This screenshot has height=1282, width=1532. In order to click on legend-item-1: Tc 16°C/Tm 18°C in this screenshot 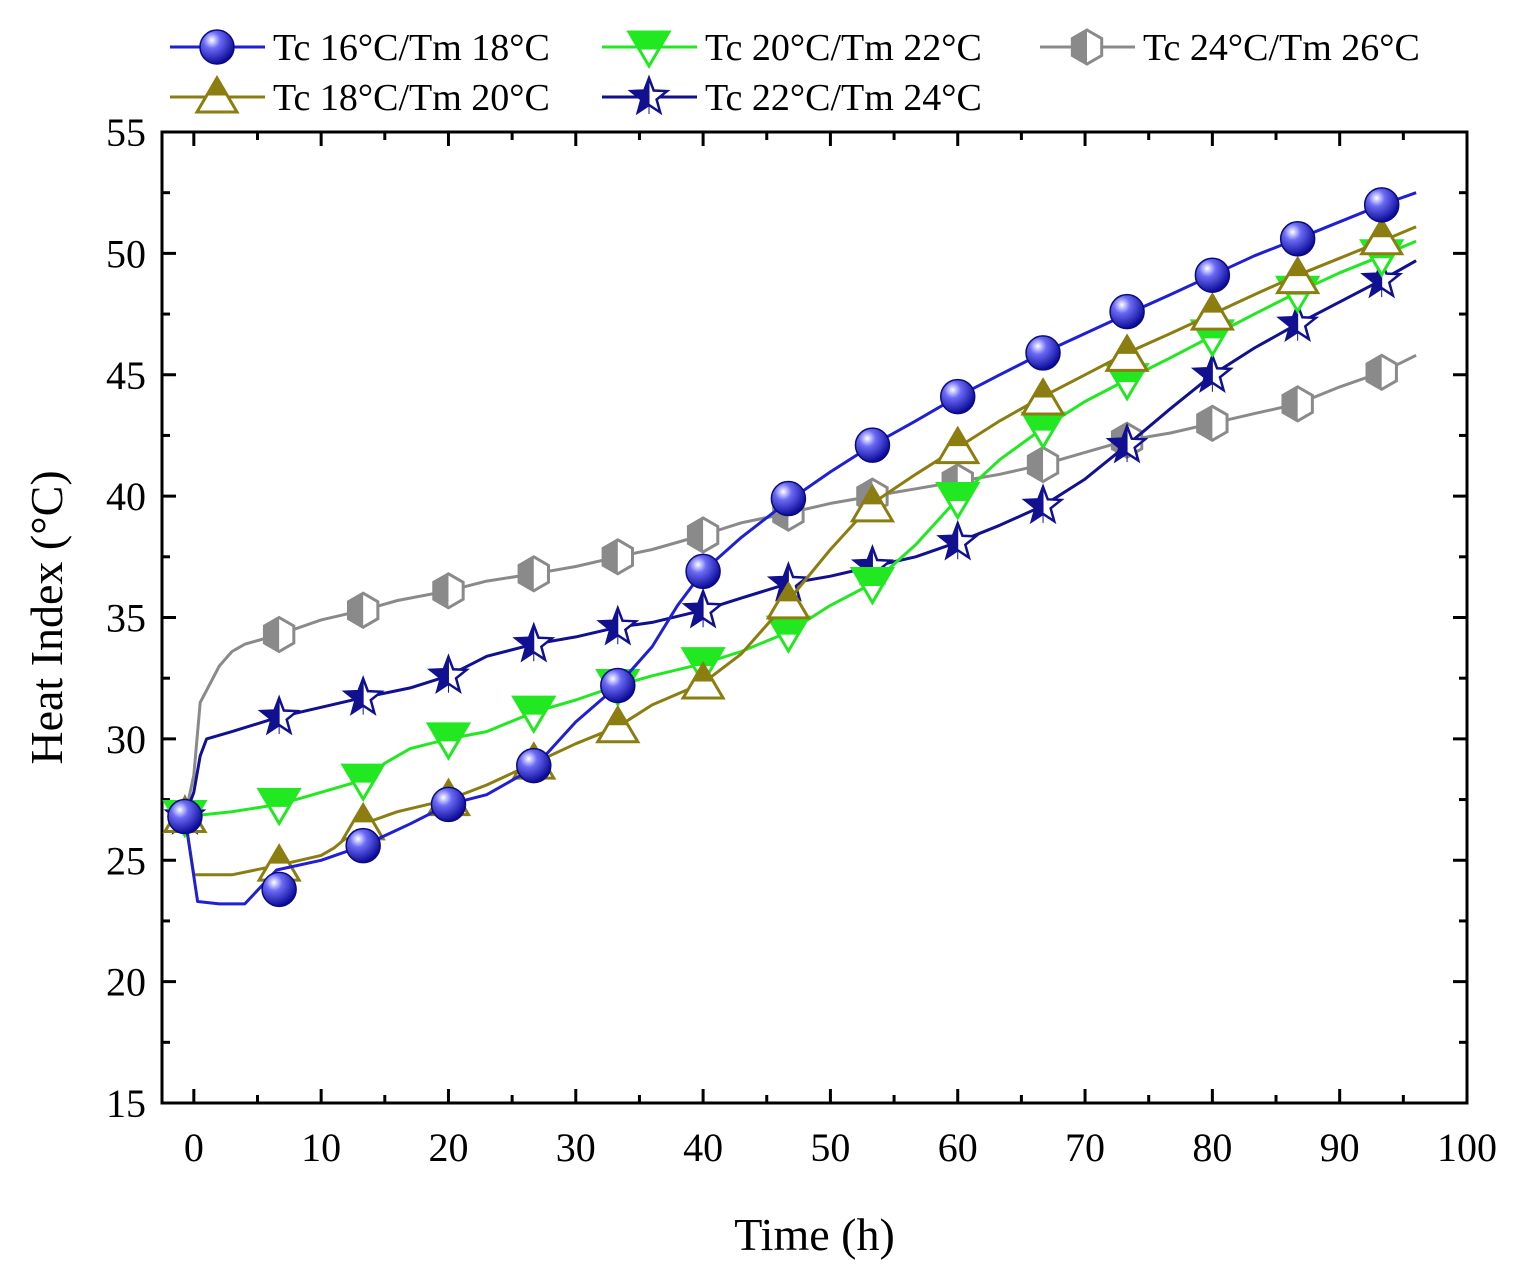, I will do `click(360, 48)`.